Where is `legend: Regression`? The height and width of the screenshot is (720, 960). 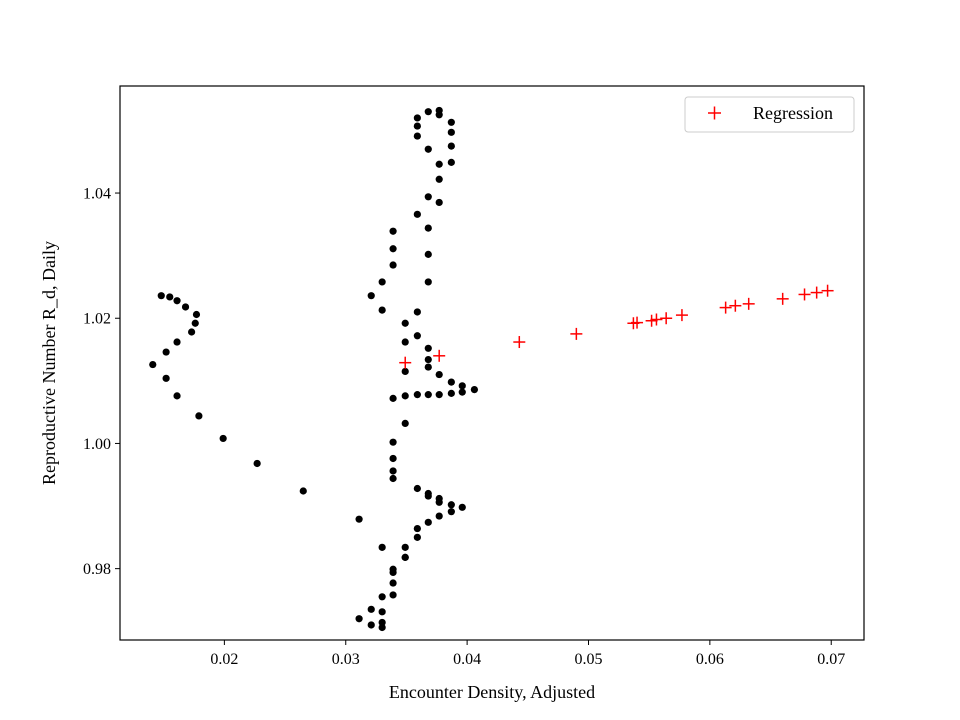
legend: Regression is located at coordinates (769, 114).